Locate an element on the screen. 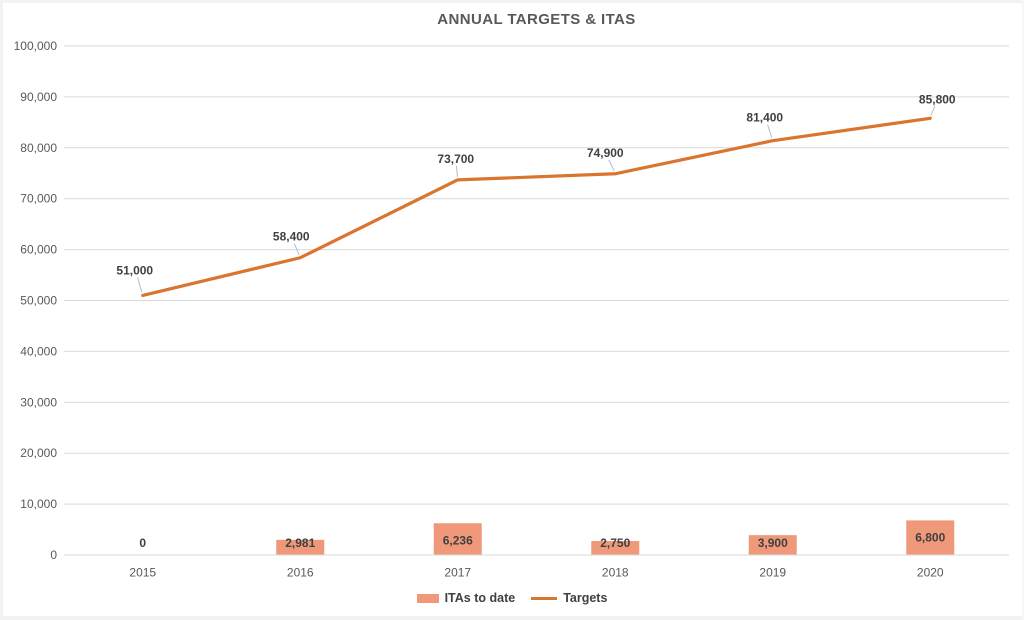 The height and width of the screenshot is (620, 1024). y-axis-tick-label: 60,000 is located at coordinates (38, 250).